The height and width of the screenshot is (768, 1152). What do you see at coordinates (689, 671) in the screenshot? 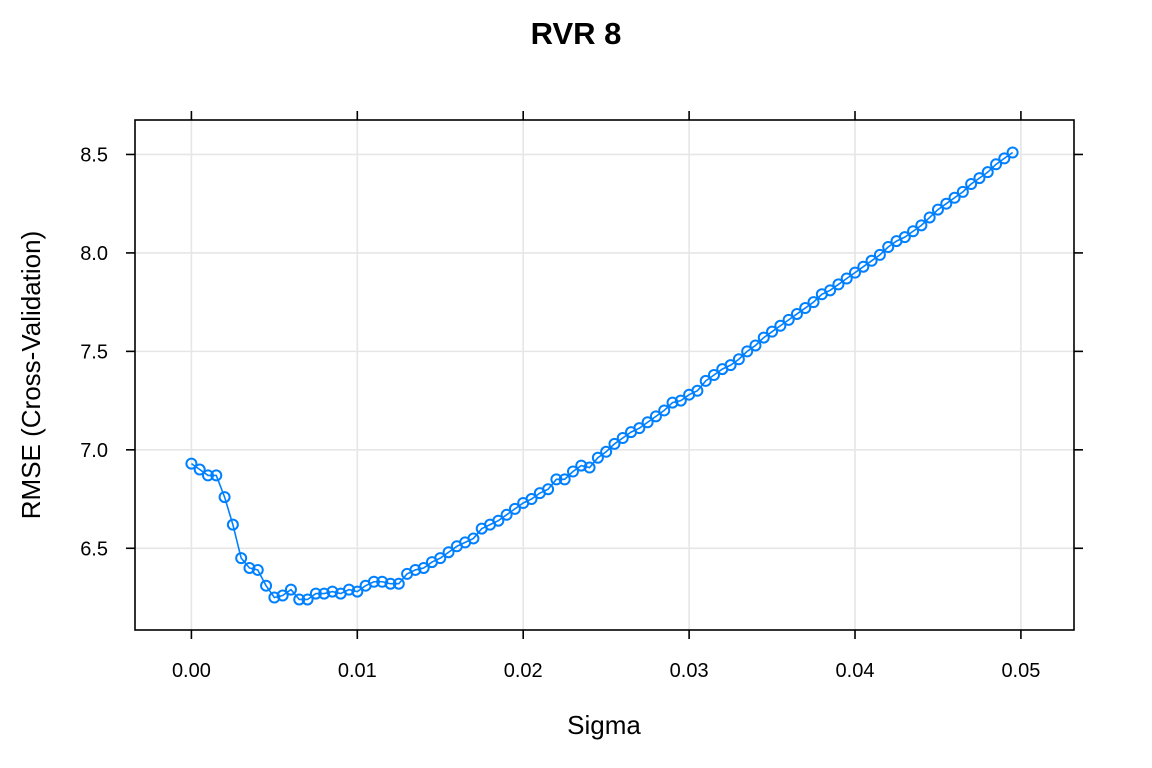
I see `x-tick-label: 0.03` at bounding box center [689, 671].